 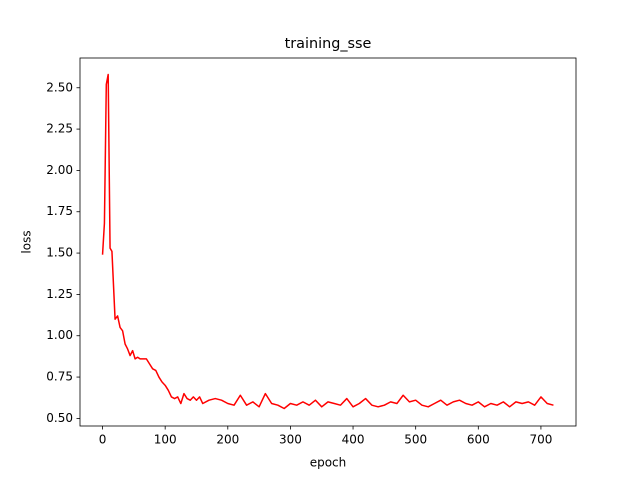 I want to click on y-tick-label: 2.25, so click(x=59, y=129).